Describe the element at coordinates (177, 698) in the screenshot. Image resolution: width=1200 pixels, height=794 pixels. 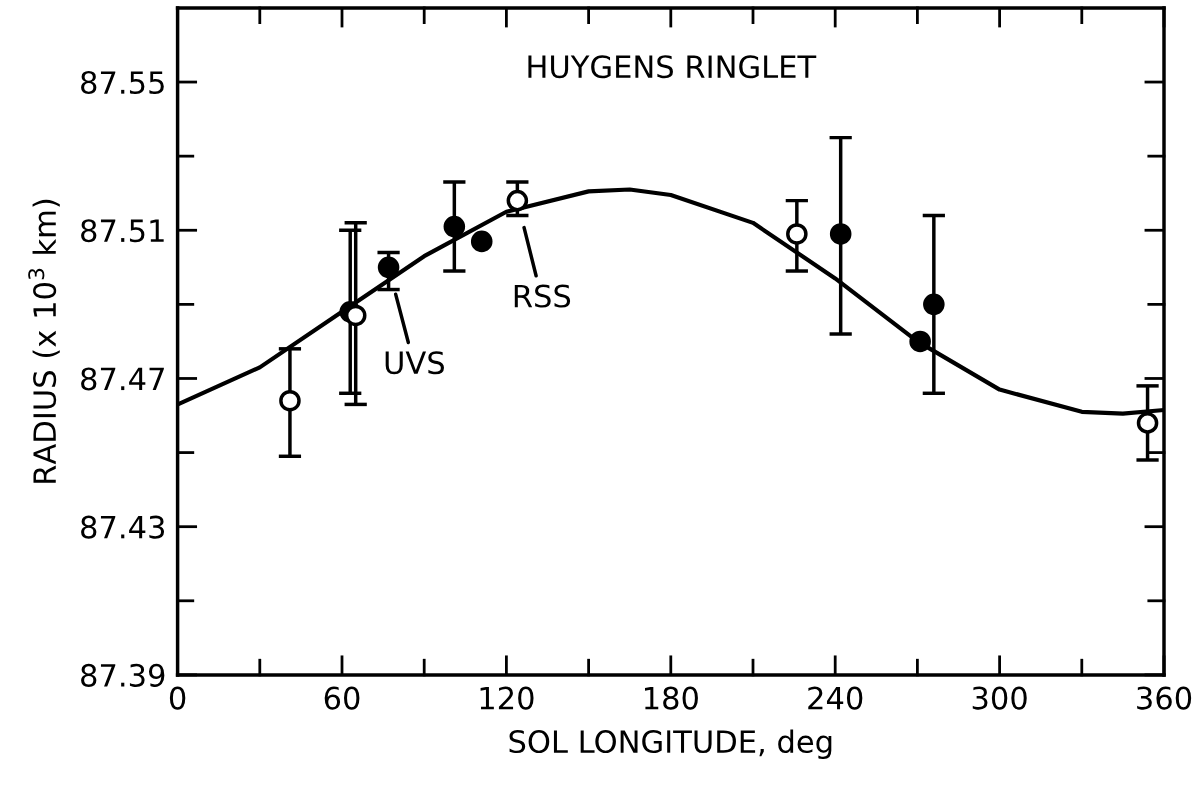
I see `x-tick-label: 0` at that location.